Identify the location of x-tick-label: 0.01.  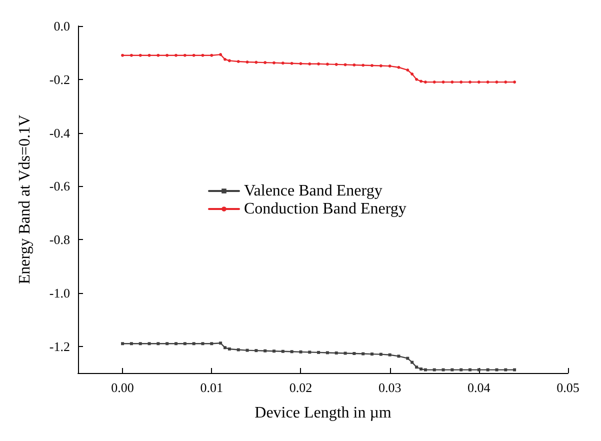
(212, 387).